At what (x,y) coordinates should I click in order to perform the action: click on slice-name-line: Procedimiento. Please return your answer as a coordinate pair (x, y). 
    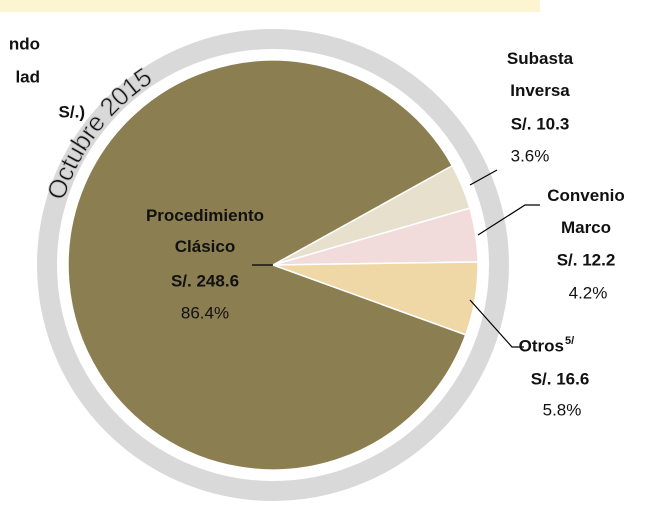
    Looking at the image, I should click on (205, 215).